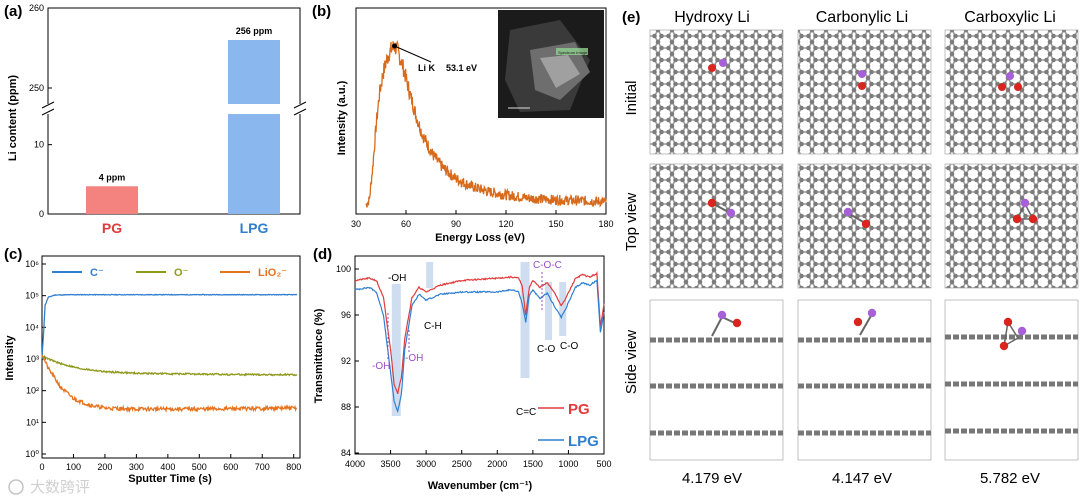 The width and height of the screenshot is (1080, 504). I want to click on panel-b-inset-micrograph: Spectrum Image, so click(551, 64).